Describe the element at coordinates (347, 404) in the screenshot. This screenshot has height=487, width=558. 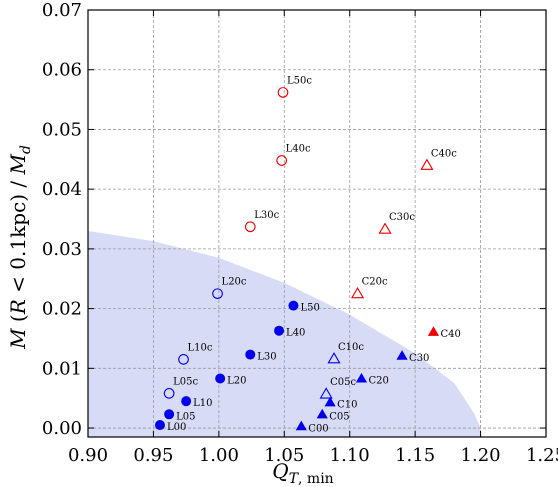
I see `point-label-c10: C10` at that location.